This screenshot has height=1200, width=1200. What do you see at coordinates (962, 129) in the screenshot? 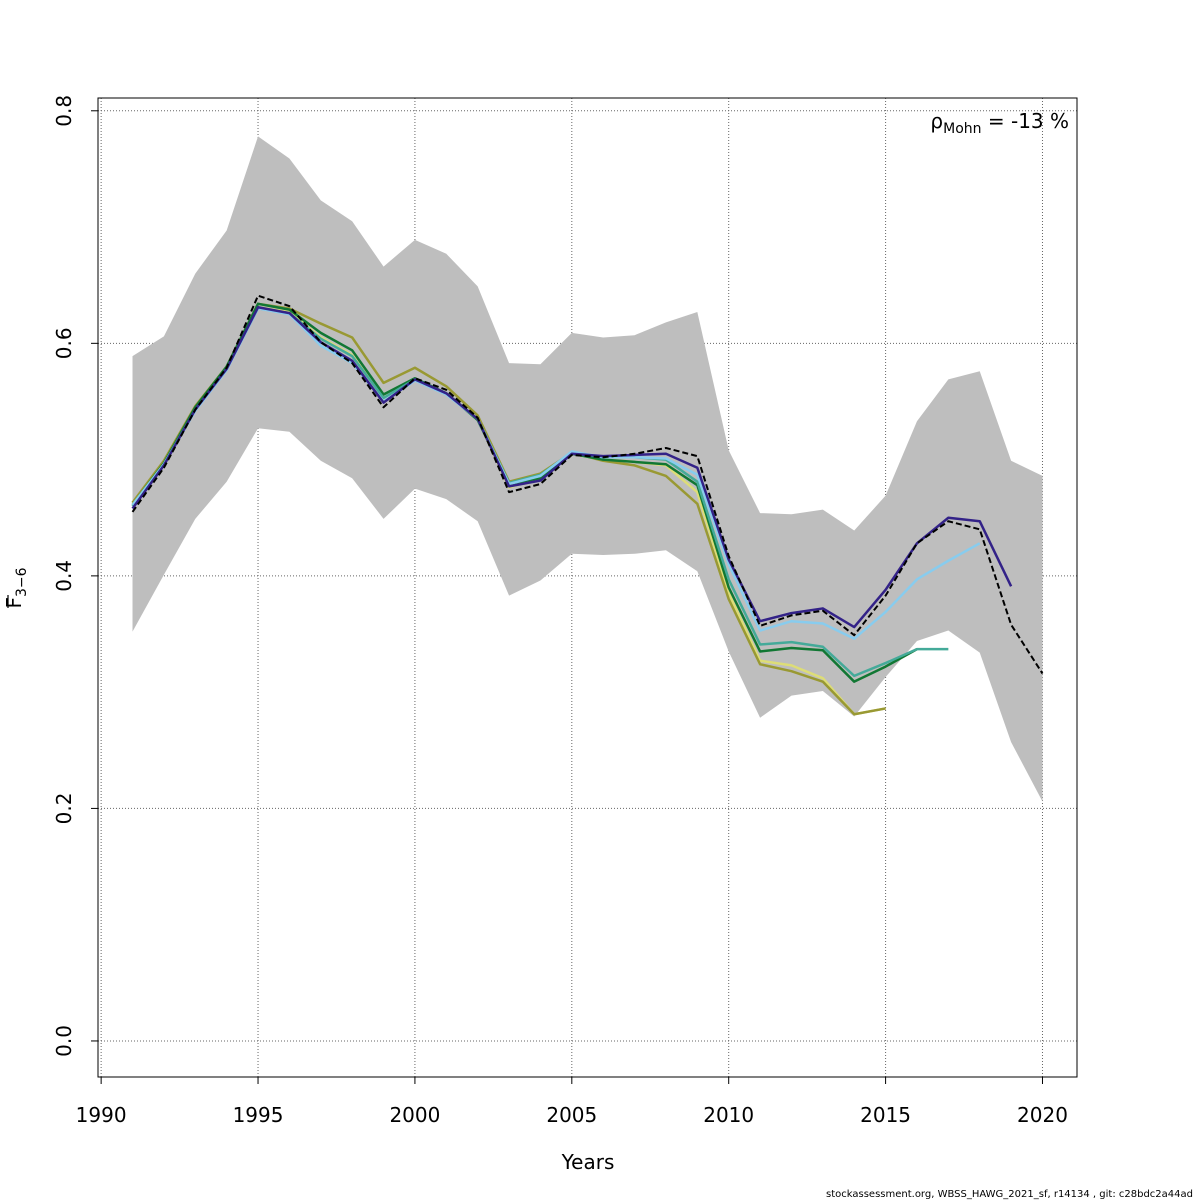
I see `rho-subscript: Mohn` at bounding box center [962, 129].